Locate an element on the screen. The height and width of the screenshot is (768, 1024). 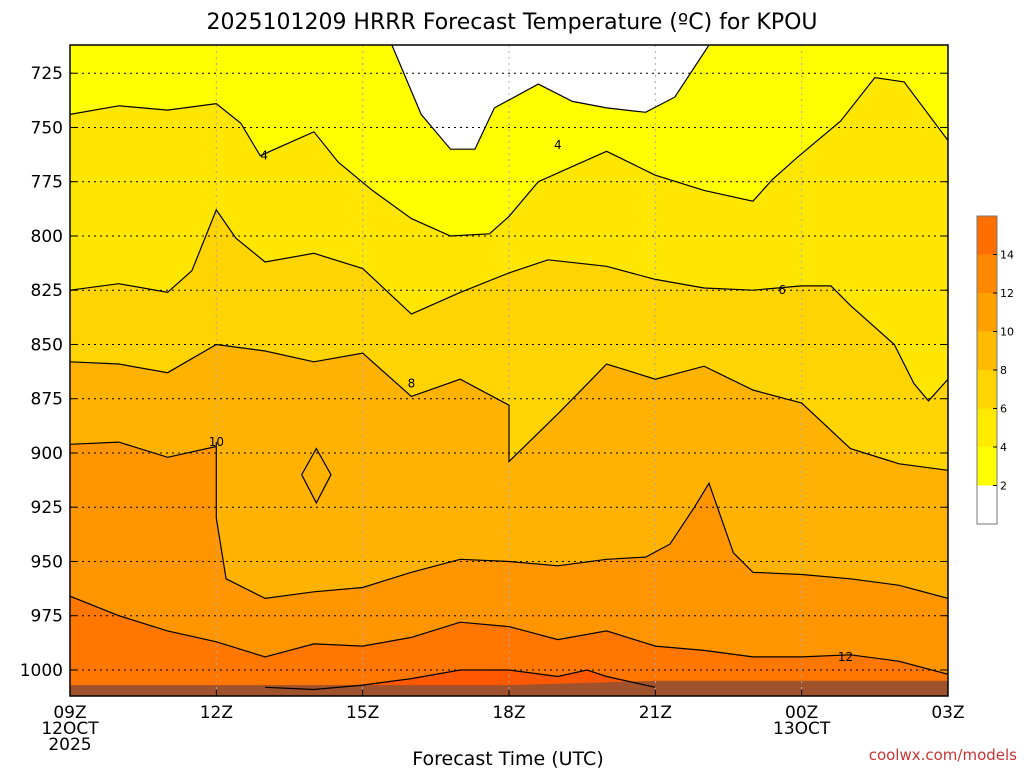
y-tick-label: 1000 is located at coordinates (41, 671).